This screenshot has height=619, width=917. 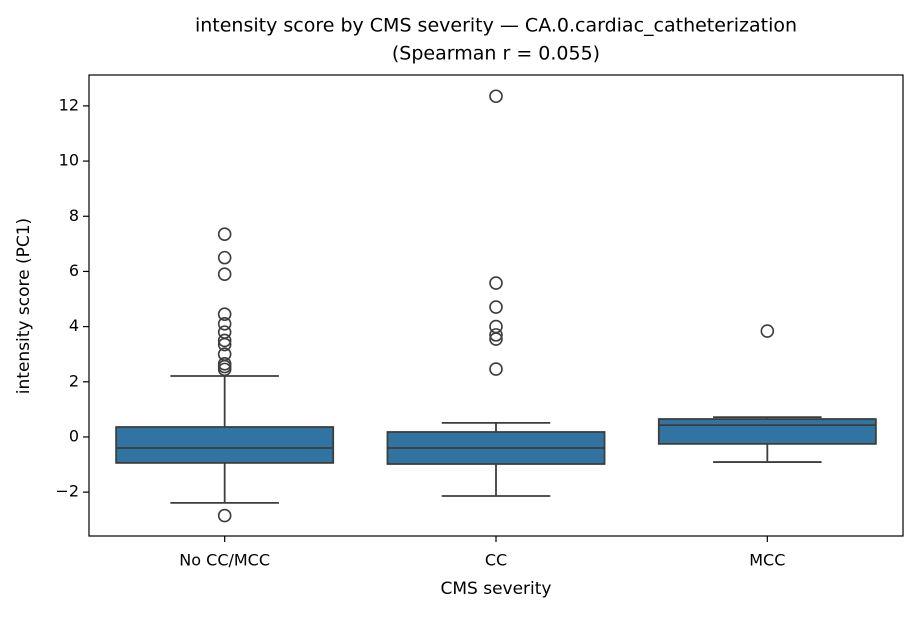 What do you see at coordinates (69, 160) in the screenshot?
I see `y-tick-label: 10` at bounding box center [69, 160].